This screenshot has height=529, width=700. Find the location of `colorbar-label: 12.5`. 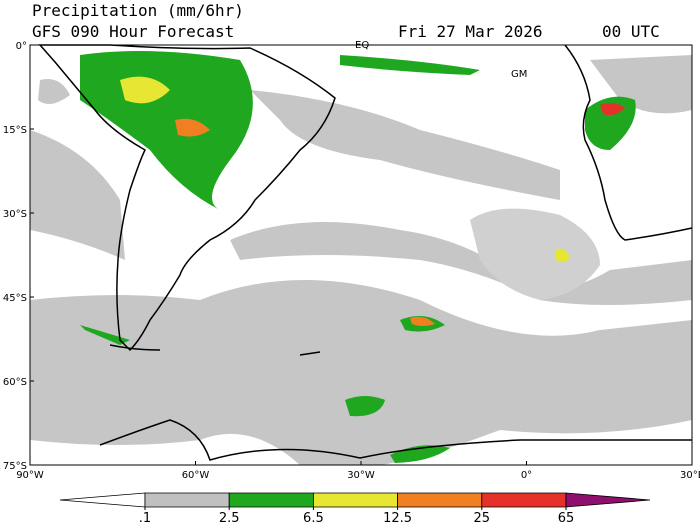

colorbar-label: 12.5 is located at coordinates (397, 518).